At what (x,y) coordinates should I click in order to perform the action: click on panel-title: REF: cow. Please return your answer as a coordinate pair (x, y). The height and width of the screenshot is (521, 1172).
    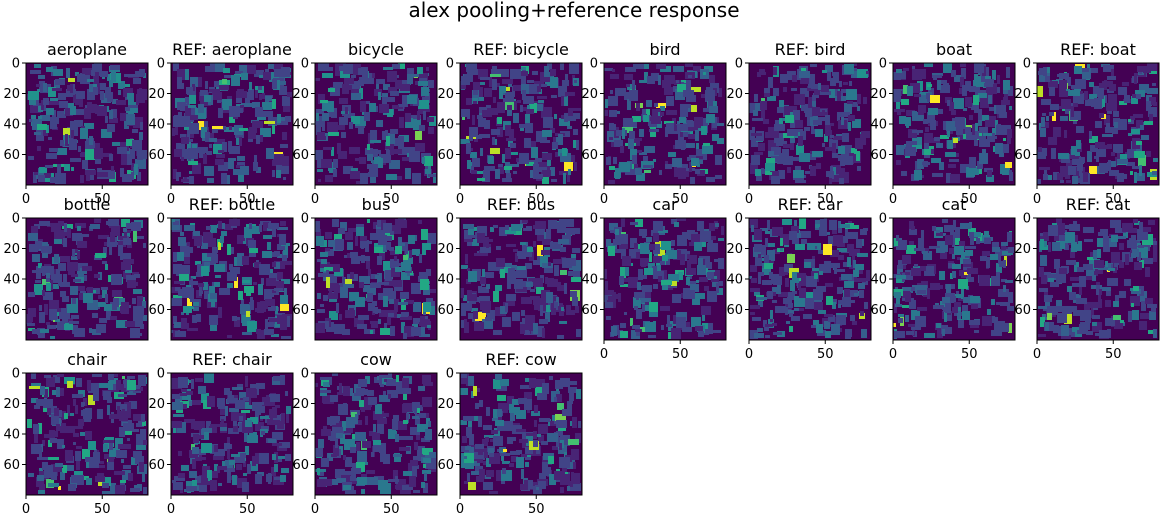
    Looking at the image, I should click on (520, 359).